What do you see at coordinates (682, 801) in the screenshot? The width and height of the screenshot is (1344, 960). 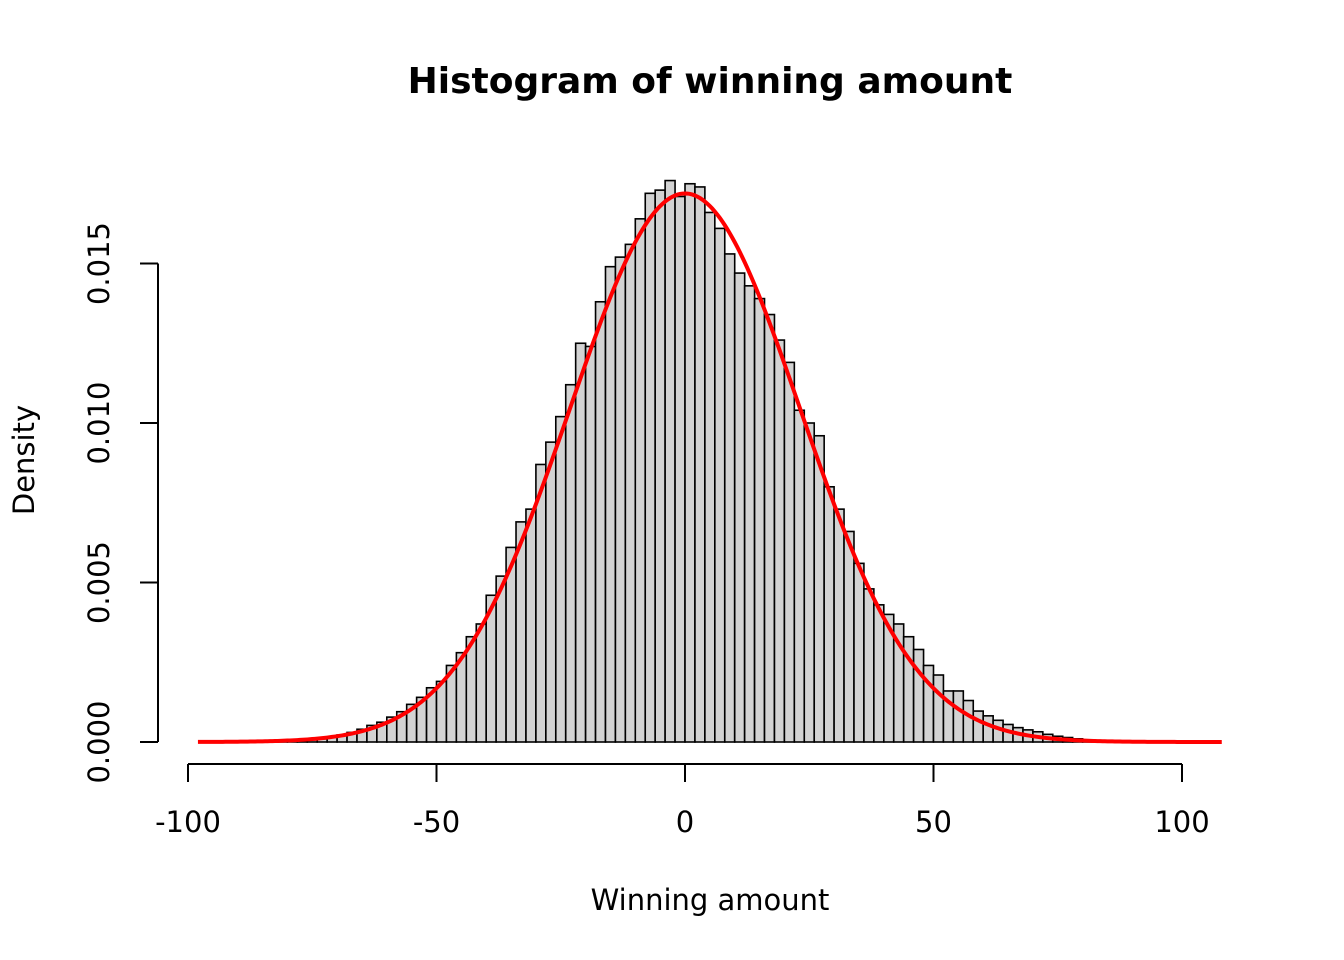 I see `x-axis: -100 -50 0 50 100` at bounding box center [682, 801].